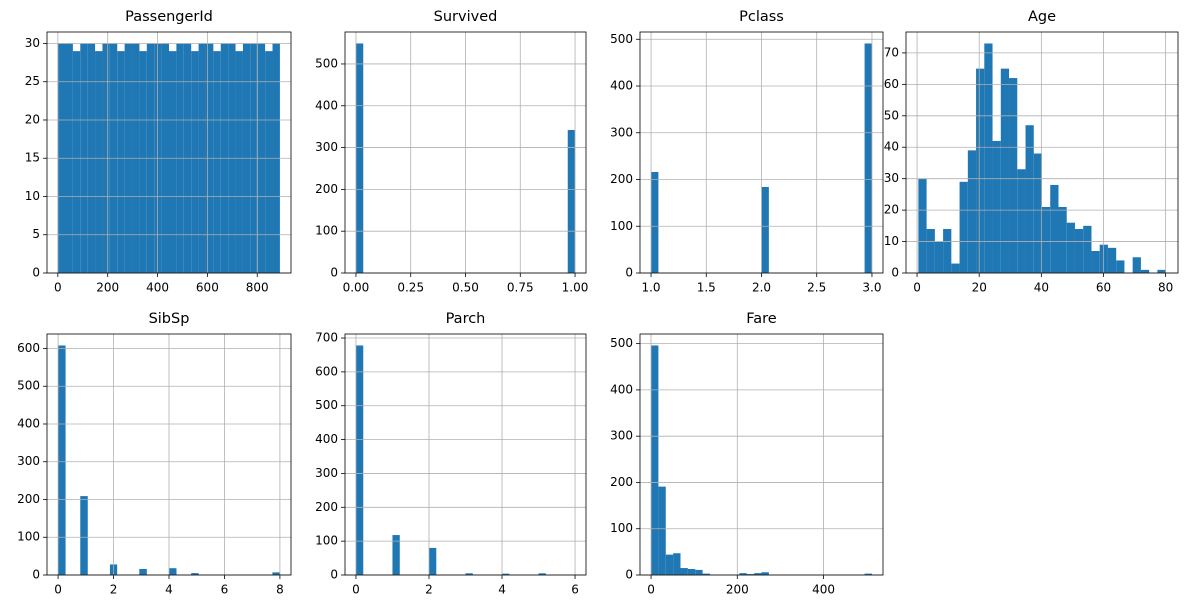 The image size is (1190, 609). I want to click on chart-title: Survived, so click(466, 17).